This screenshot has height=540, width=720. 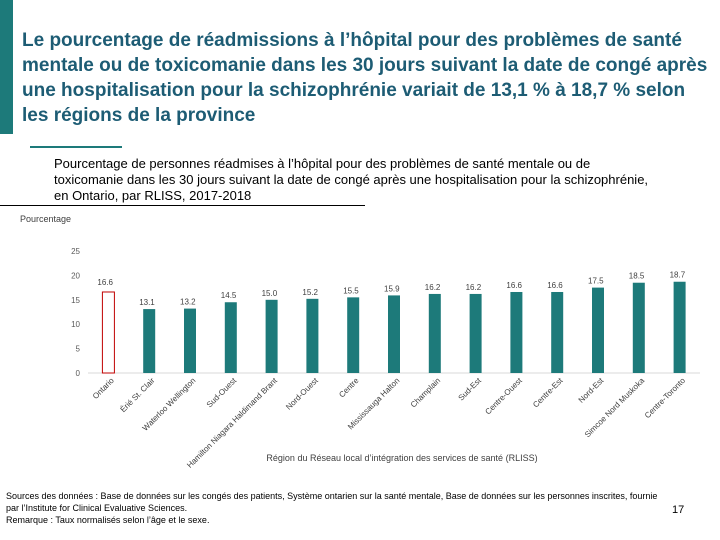 What do you see at coordinates (678, 275) in the screenshot?
I see `data-label: 18.7` at bounding box center [678, 275].